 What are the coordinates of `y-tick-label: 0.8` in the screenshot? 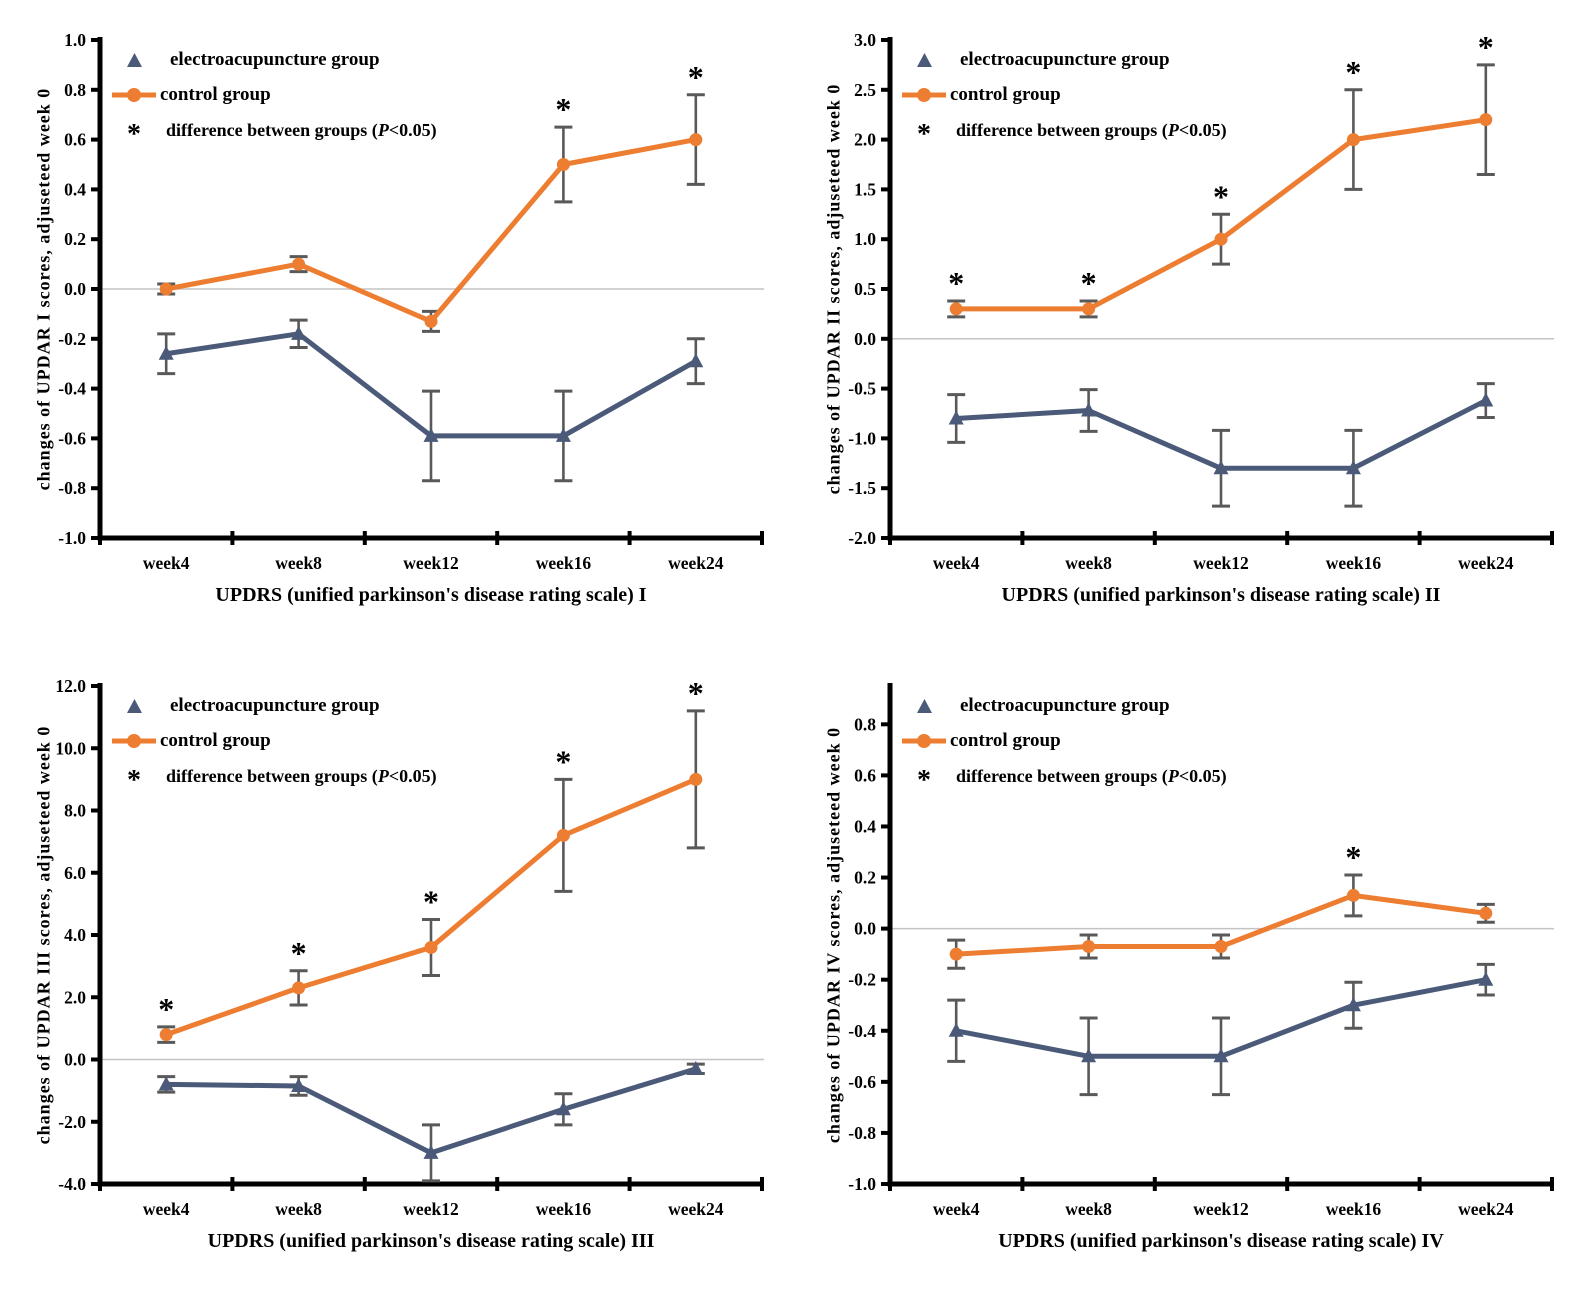 It's located at (865, 724).